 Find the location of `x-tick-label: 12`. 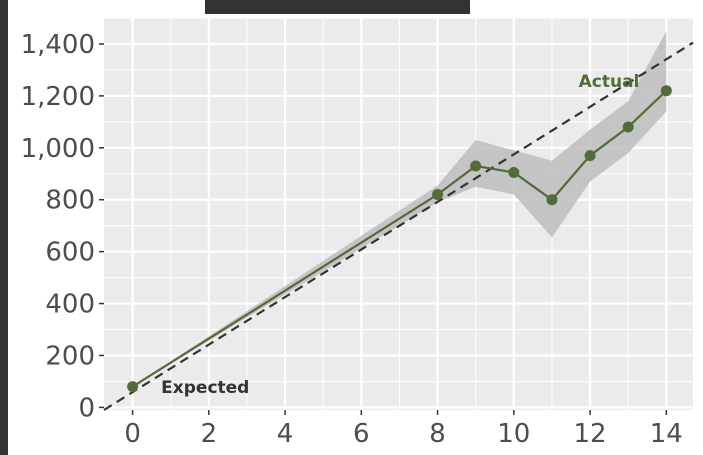

x-tick-label: 12 is located at coordinates (590, 434).